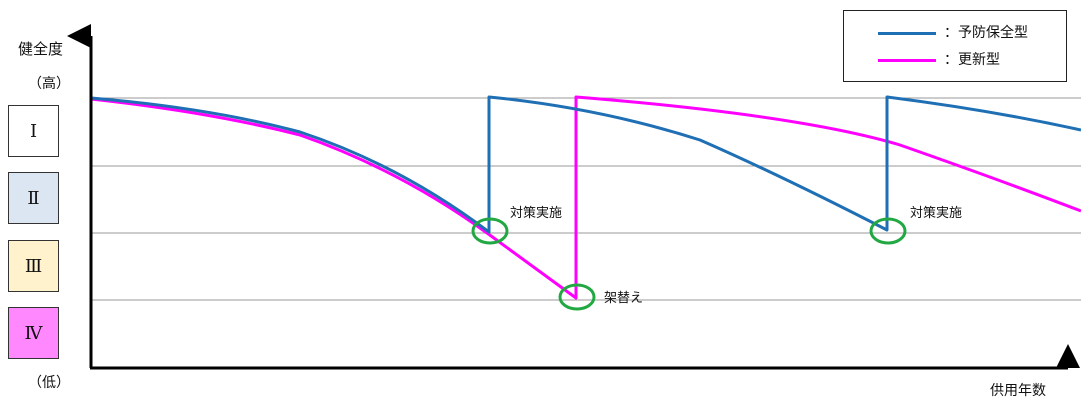 The height and width of the screenshot is (400, 1081). Describe the element at coordinates (936, 213) in the screenshot. I see `action-annotation-2: 対策実施` at that location.